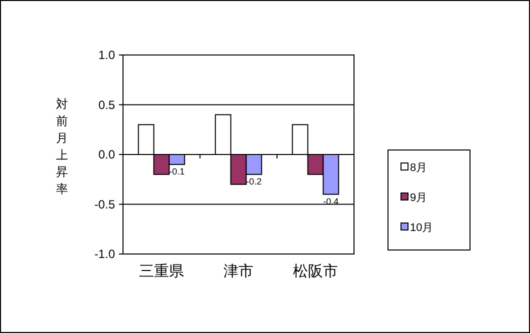 This screenshot has width=530, height=333. What do you see at coordinates (107, 155) in the screenshot?
I see `y-tick-label: 0.0` at bounding box center [107, 155].